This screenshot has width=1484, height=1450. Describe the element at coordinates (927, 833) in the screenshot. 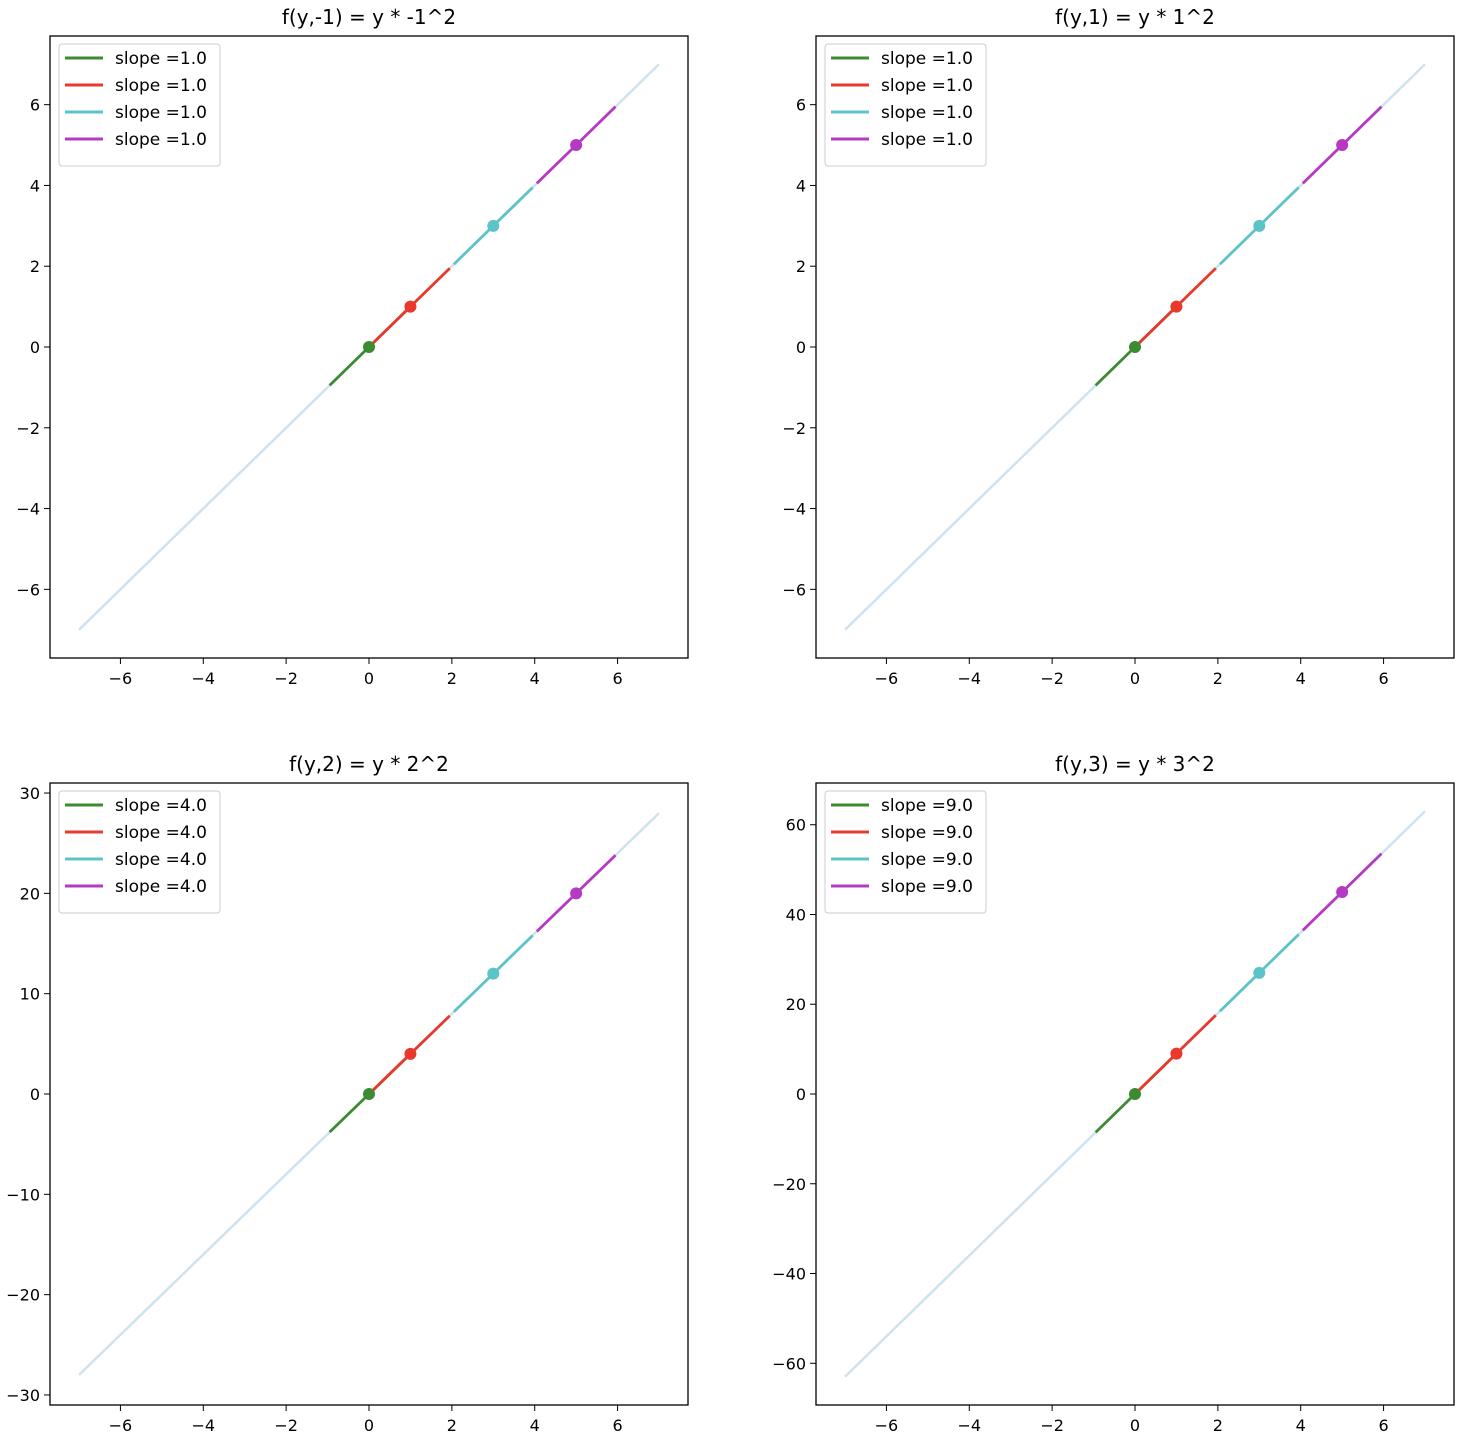

I see `legend-label-2: slope =9.0` at that location.